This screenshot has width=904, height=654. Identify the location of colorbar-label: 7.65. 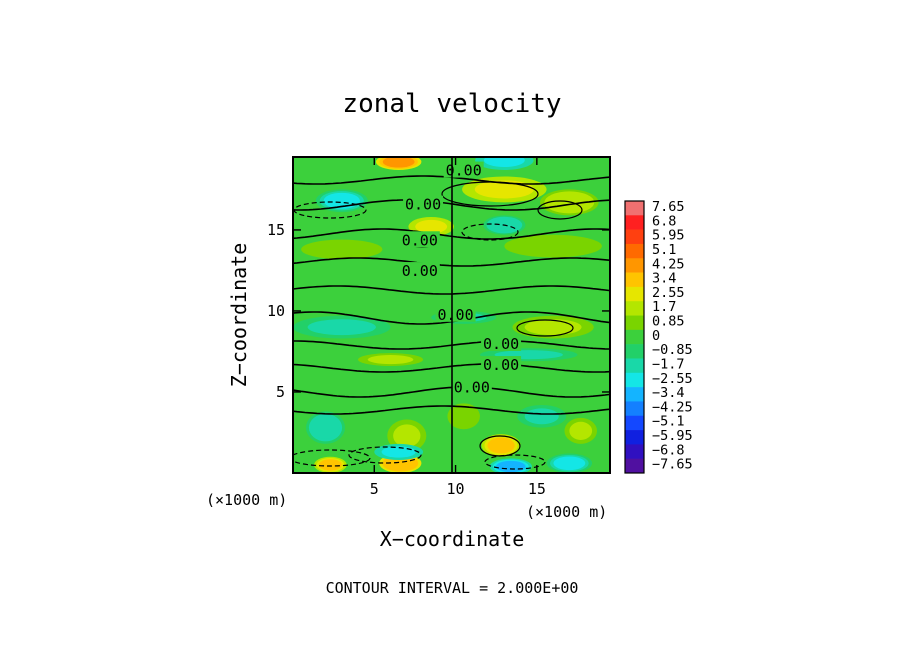
(668, 207).